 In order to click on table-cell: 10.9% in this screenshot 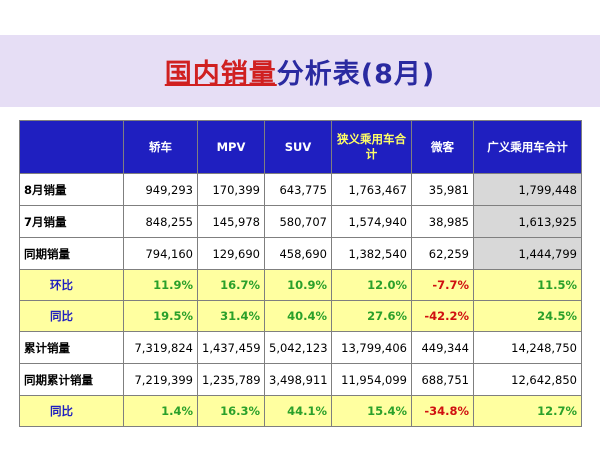, I will do `click(298, 285)`.